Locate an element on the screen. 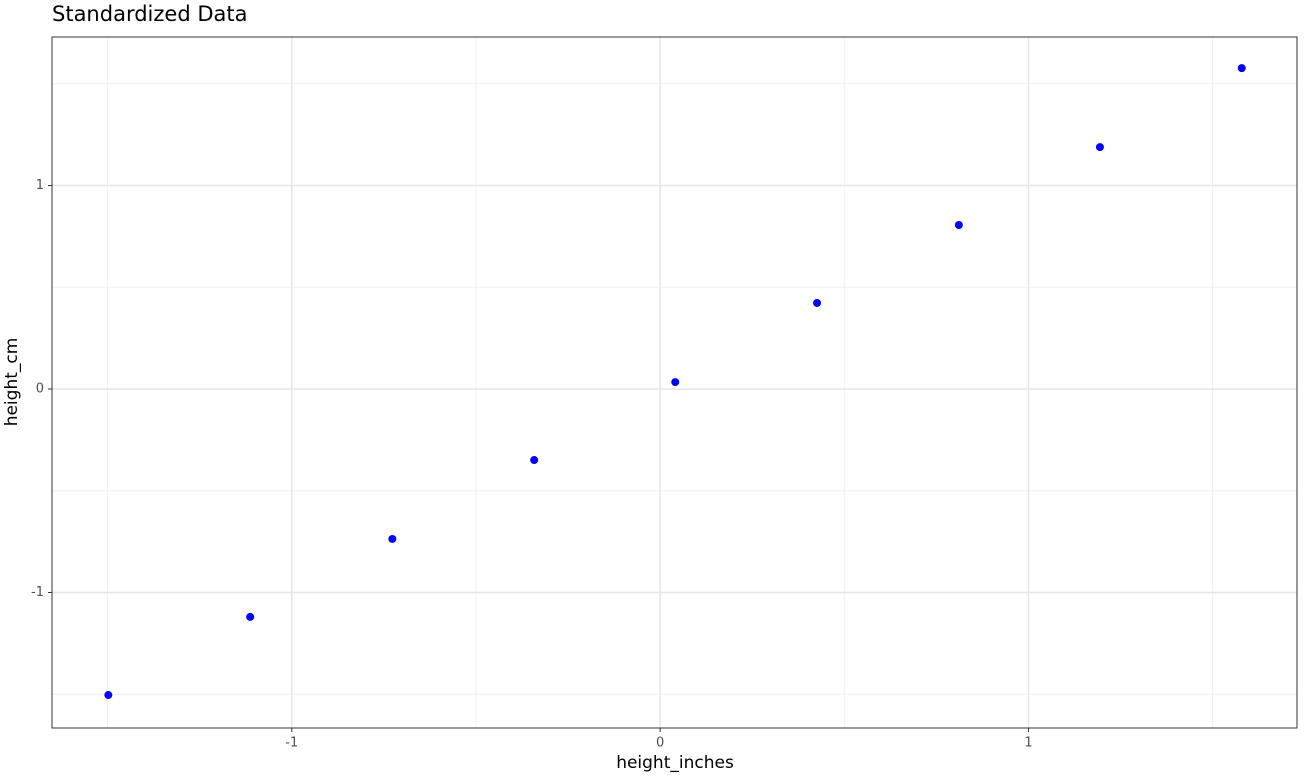  chart-title: Standardized Data is located at coordinates (149, 14).